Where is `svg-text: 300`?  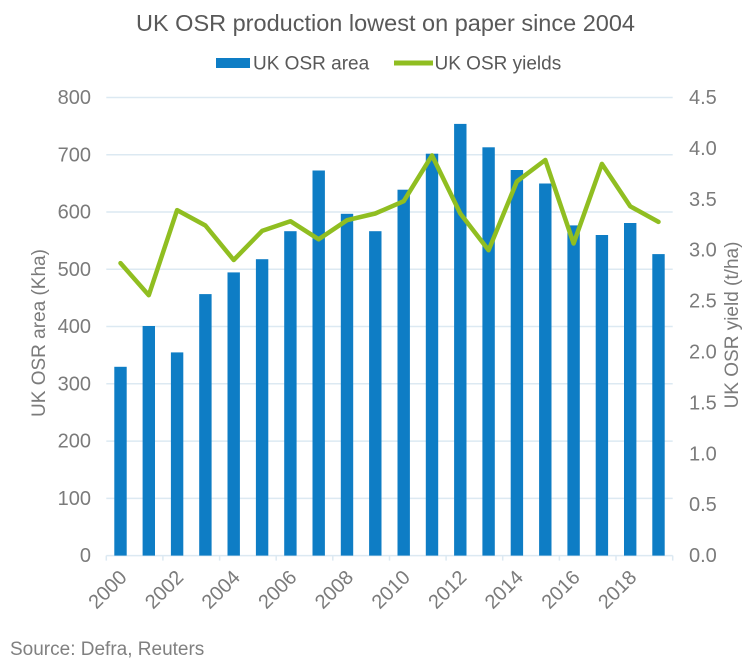 svg-text: 300 is located at coordinates (74, 384).